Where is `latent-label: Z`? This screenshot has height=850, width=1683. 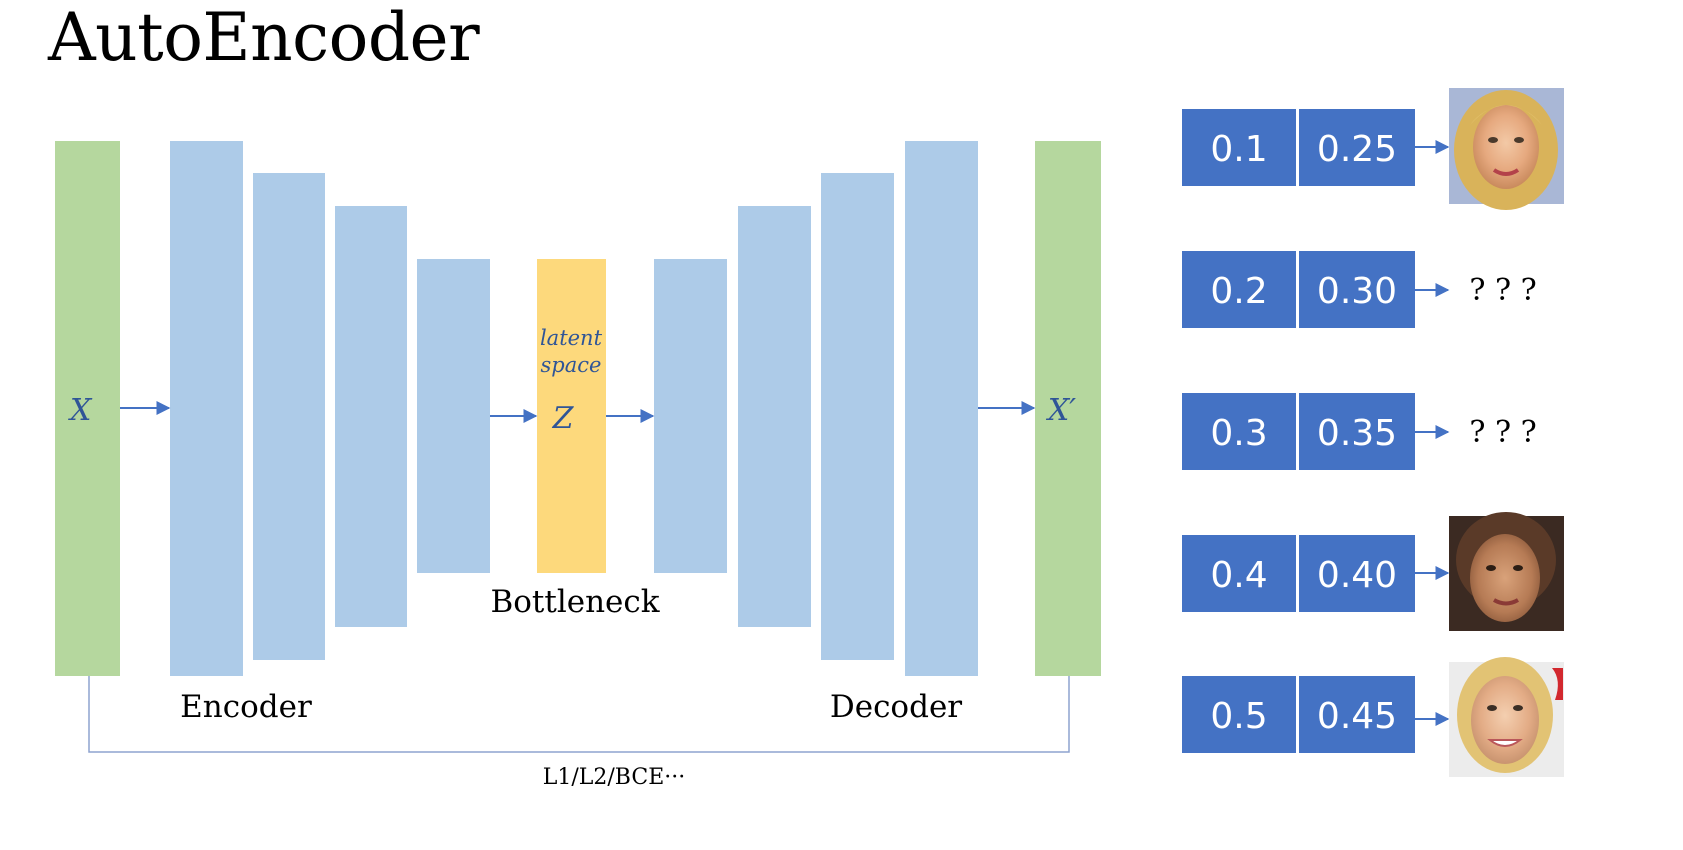
latent-label: Z is located at coordinates (563, 418).